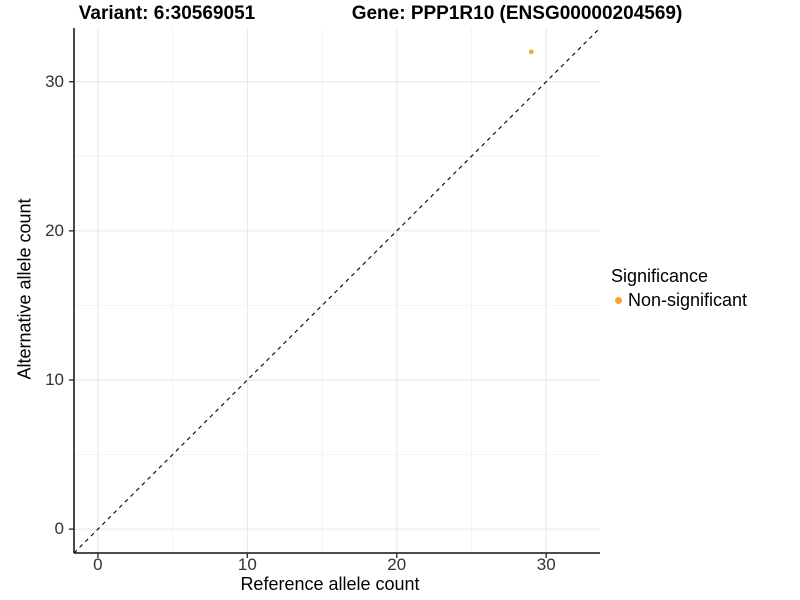  Describe the element at coordinates (618, 300) in the screenshot. I see `orange-dot-icon` at that location.